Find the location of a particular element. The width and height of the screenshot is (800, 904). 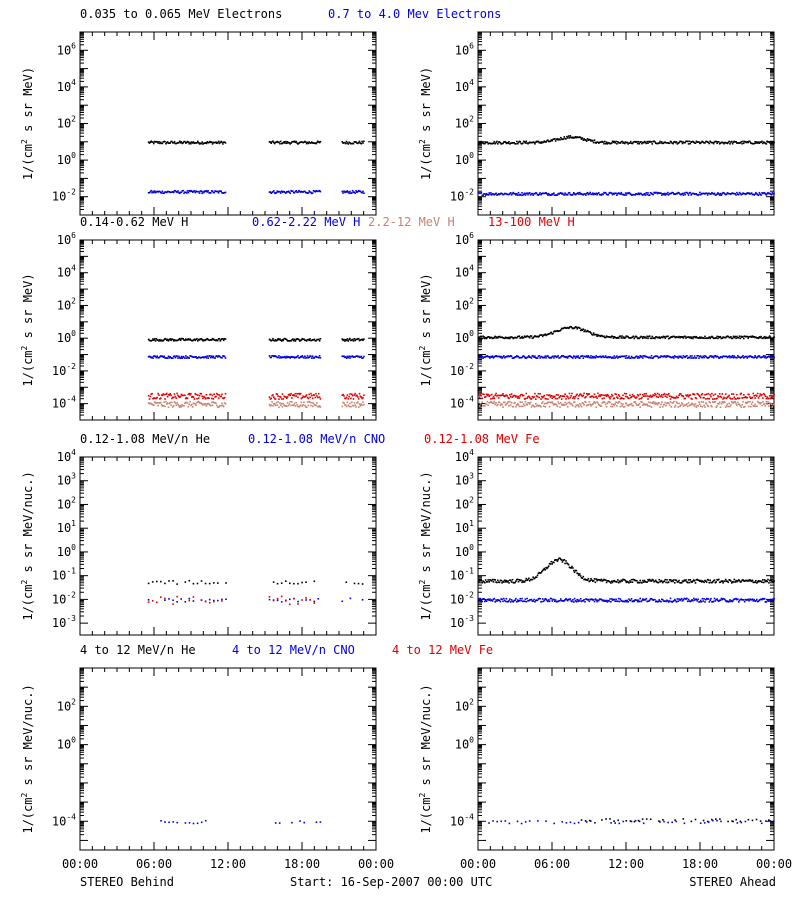

y-tick-label: 10⁴ is located at coordinates (464, 86).